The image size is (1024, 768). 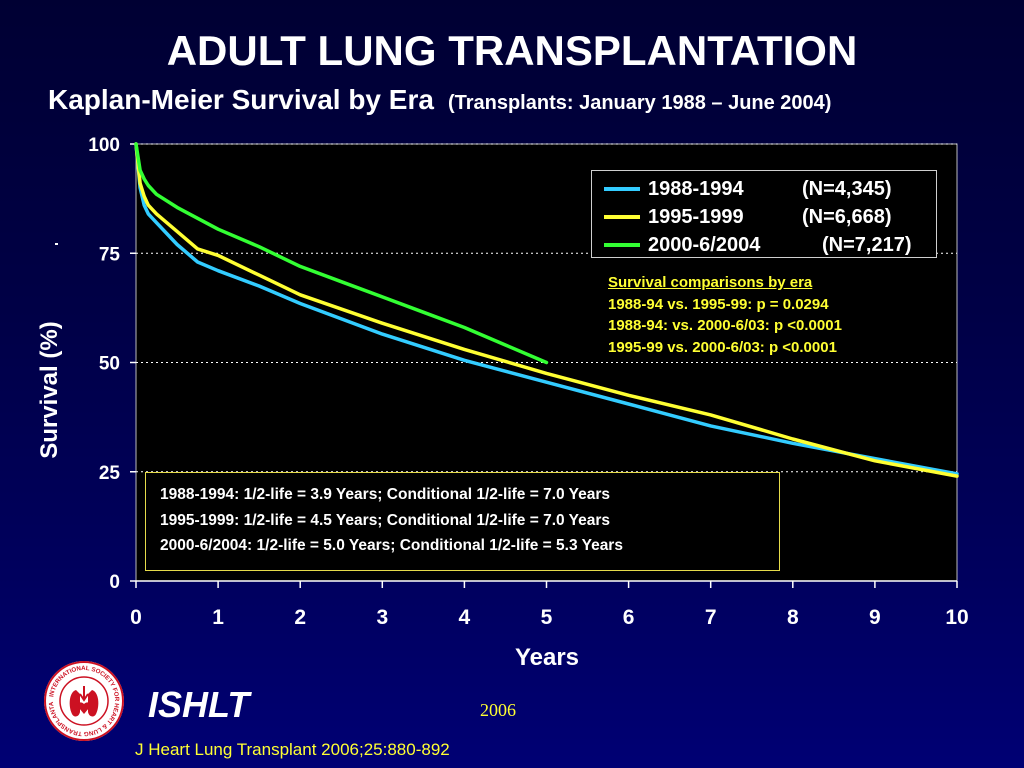 What do you see at coordinates (300, 617) in the screenshot?
I see `x-tick-label: 2` at bounding box center [300, 617].